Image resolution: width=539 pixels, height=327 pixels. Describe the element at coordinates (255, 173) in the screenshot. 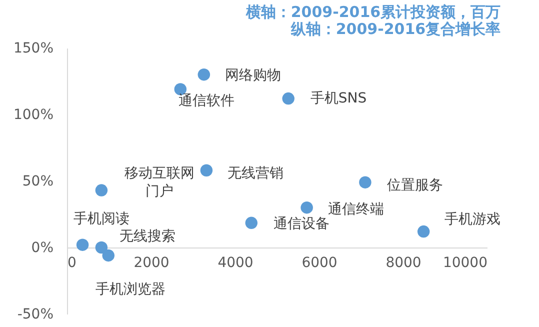

I see `annotation: 无线营销` at that location.